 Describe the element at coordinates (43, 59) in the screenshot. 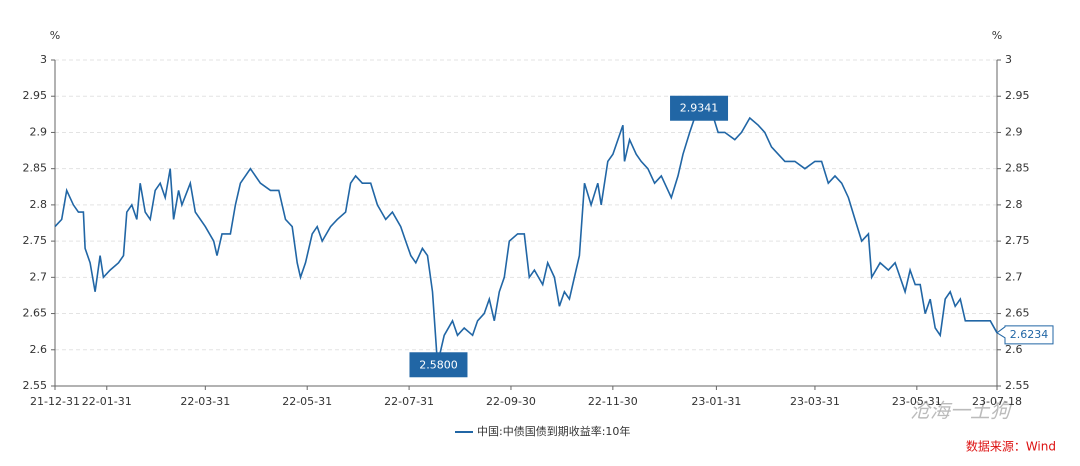

I see `y-tick-label: 3` at that location.